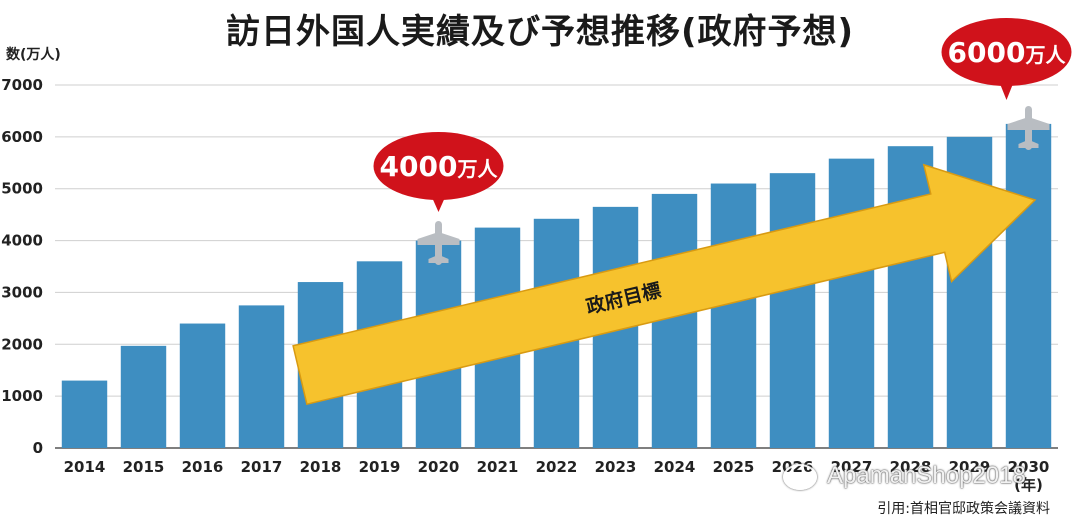 The image size is (1080, 525). What do you see at coordinates (616, 467) in the screenshot?
I see `x-tick-label: 2023` at bounding box center [616, 467].